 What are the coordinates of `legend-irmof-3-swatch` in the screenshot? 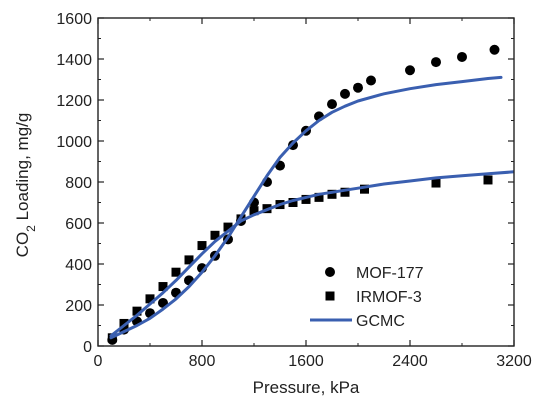 It's located at (330, 296).